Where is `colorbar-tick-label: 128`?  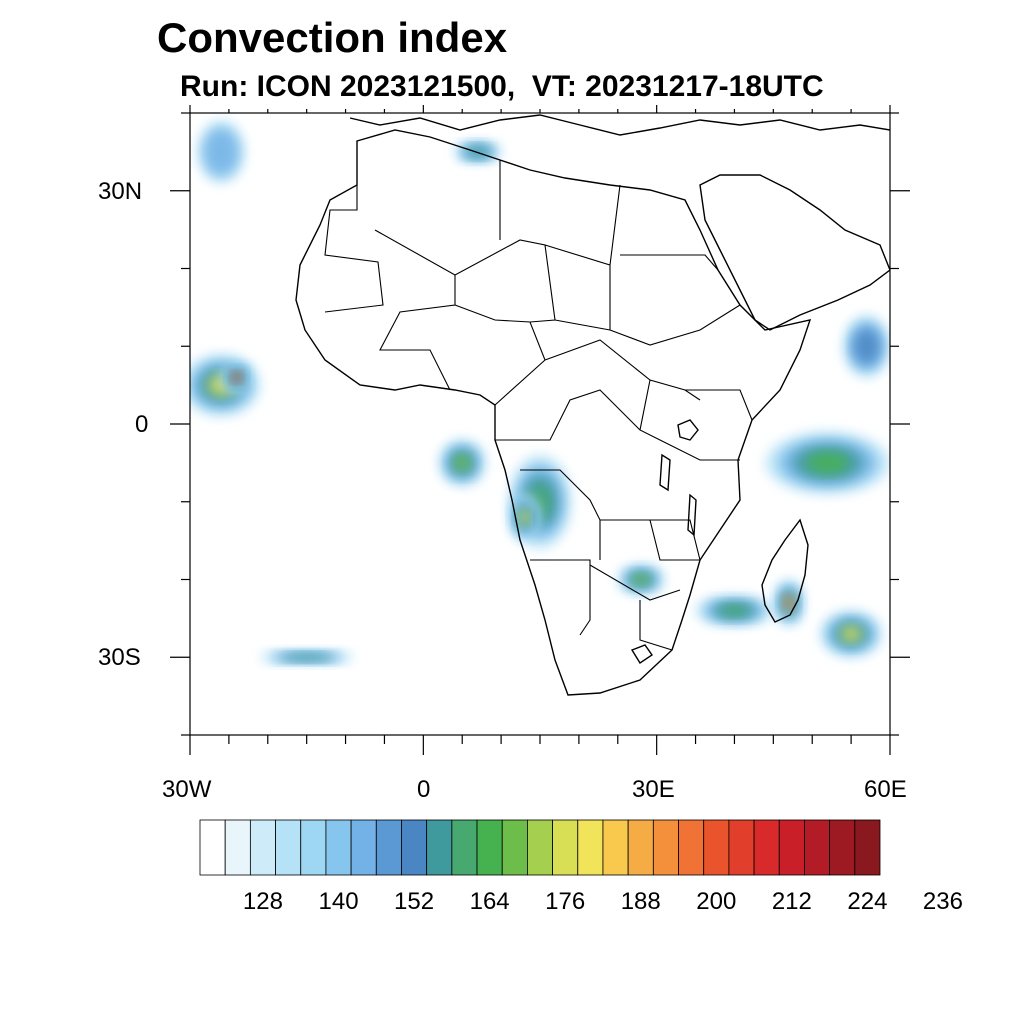 colorbar-tick-label: 128 is located at coordinates (262, 901).